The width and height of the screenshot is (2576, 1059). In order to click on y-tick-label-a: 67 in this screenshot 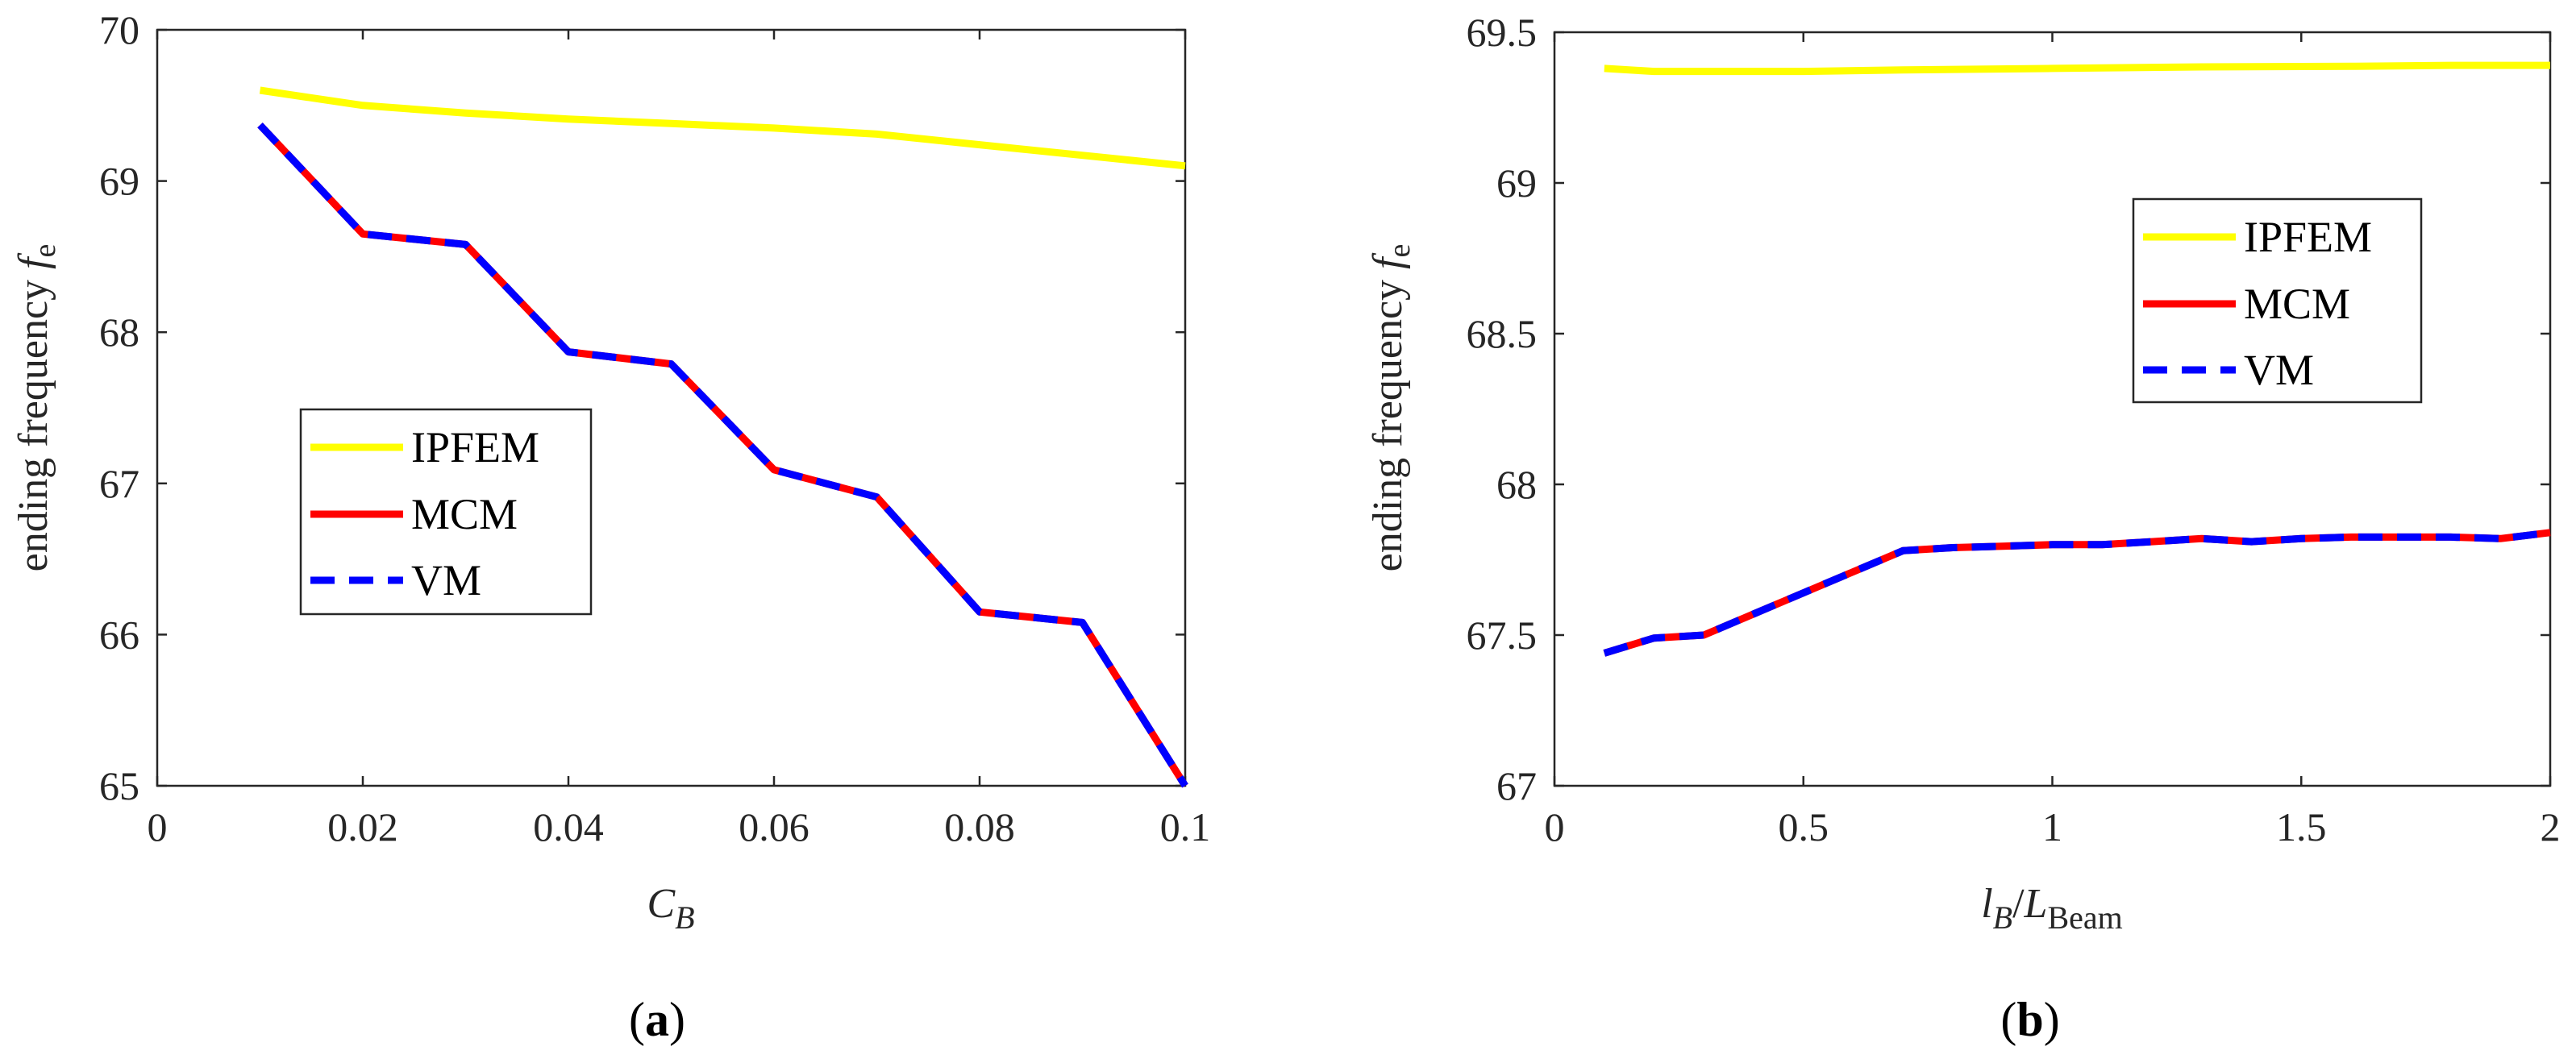, I will do `click(119, 483)`.